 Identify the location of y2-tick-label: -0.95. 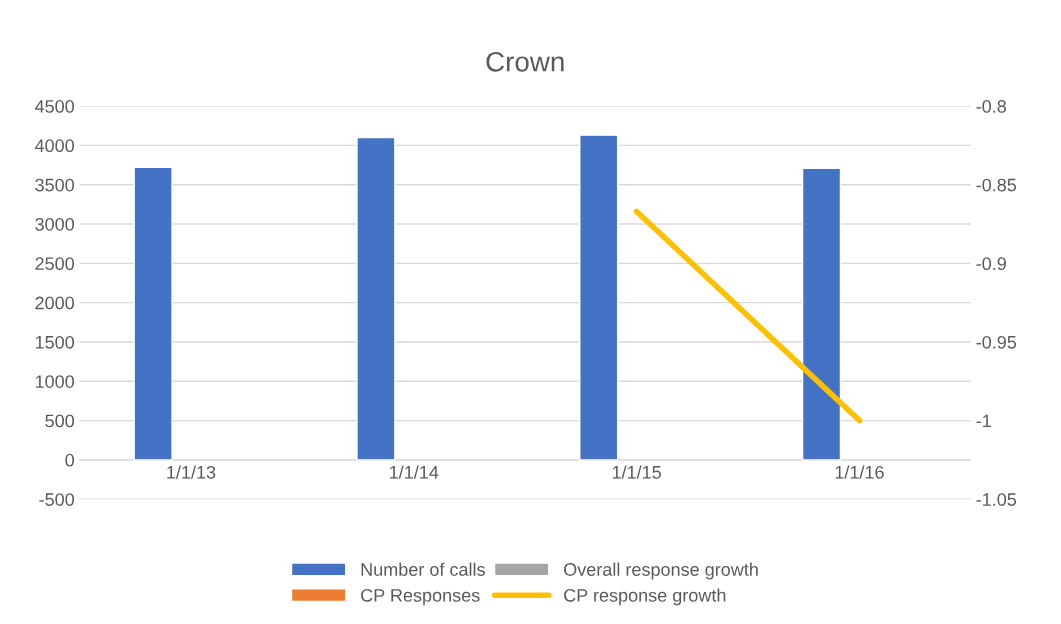
(996, 342).